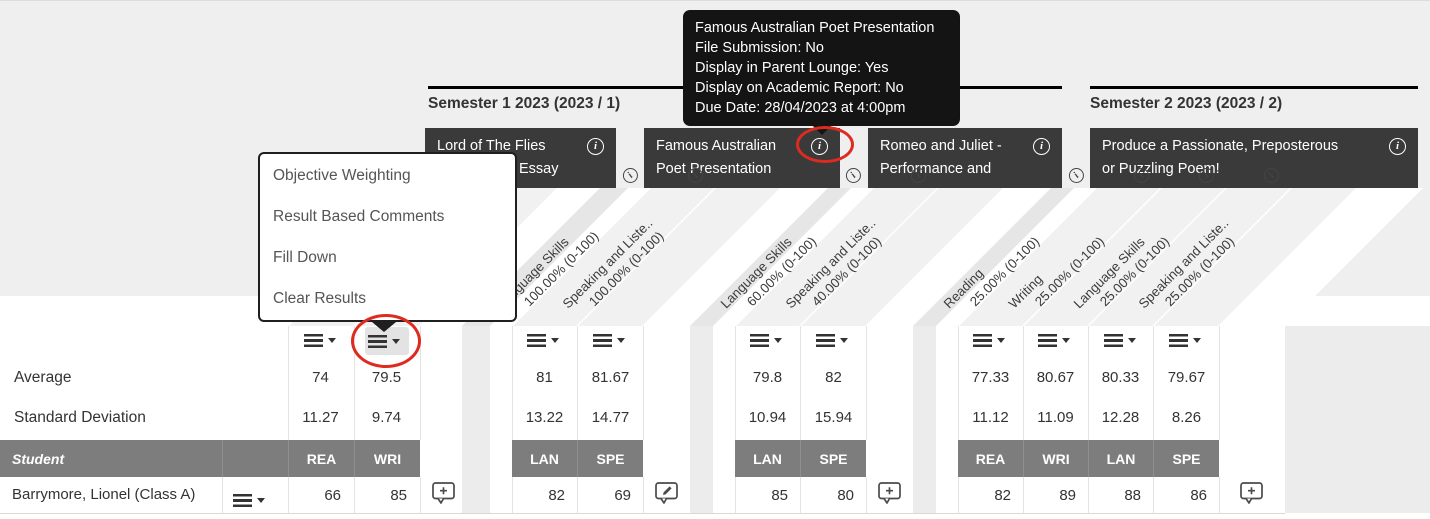  Describe the element at coordinates (1120, 417) in the screenshot. I see `std-dev-value: 12.28` at that location.